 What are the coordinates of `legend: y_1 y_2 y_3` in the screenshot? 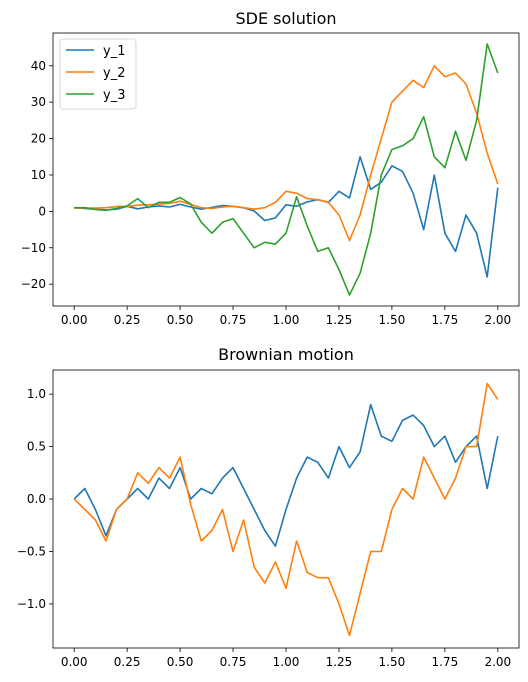 It's located at (98, 74).